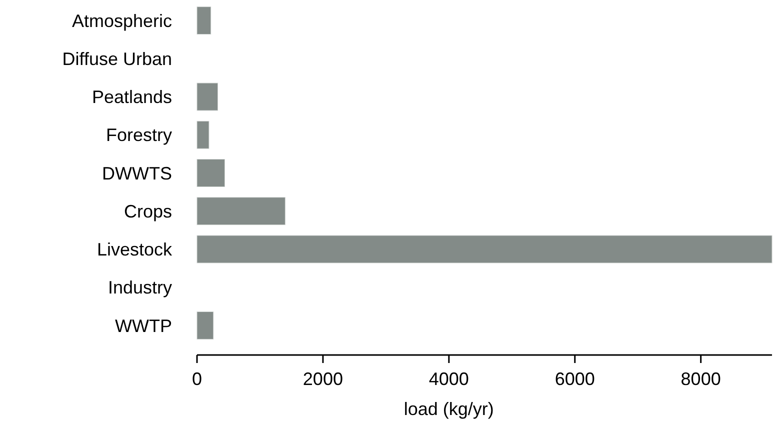 Image resolution: width=773 pixels, height=438 pixels. Describe the element at coordinates (197, 379) in the screenshot. I see `x-tick-label: 0` at that location.